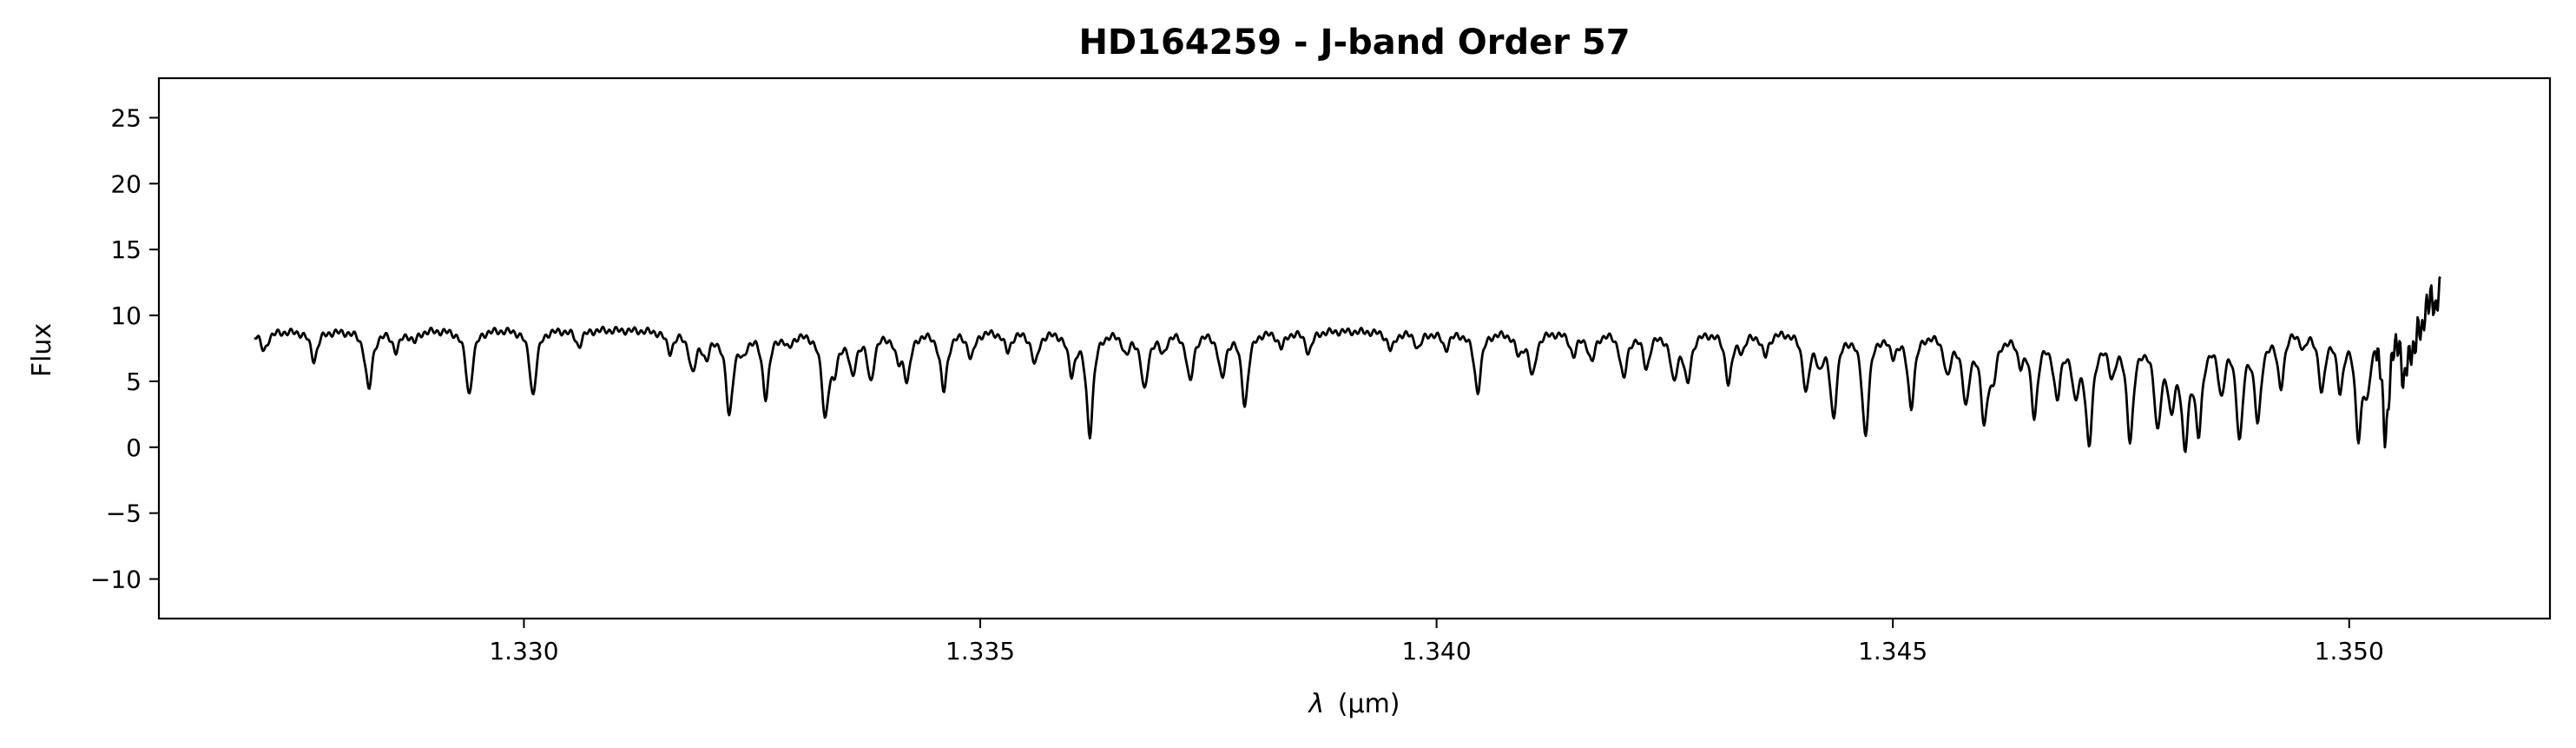  I want to click on y-axis-label: Flux, so click(42, 350).